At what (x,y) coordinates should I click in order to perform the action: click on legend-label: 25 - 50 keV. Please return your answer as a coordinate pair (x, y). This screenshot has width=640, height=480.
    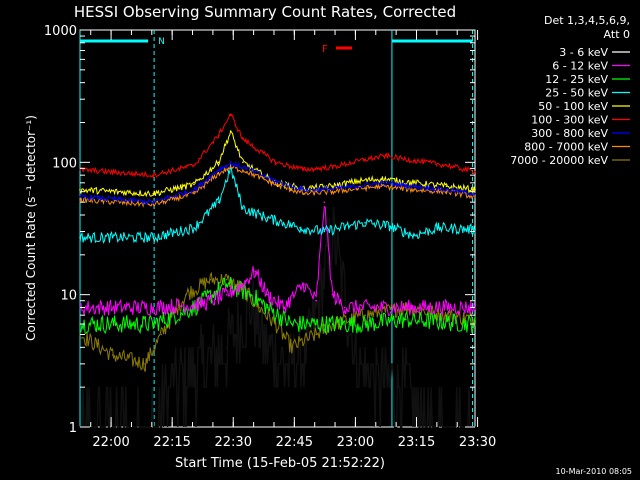
    Looking at the image, I should click on (576, 93).